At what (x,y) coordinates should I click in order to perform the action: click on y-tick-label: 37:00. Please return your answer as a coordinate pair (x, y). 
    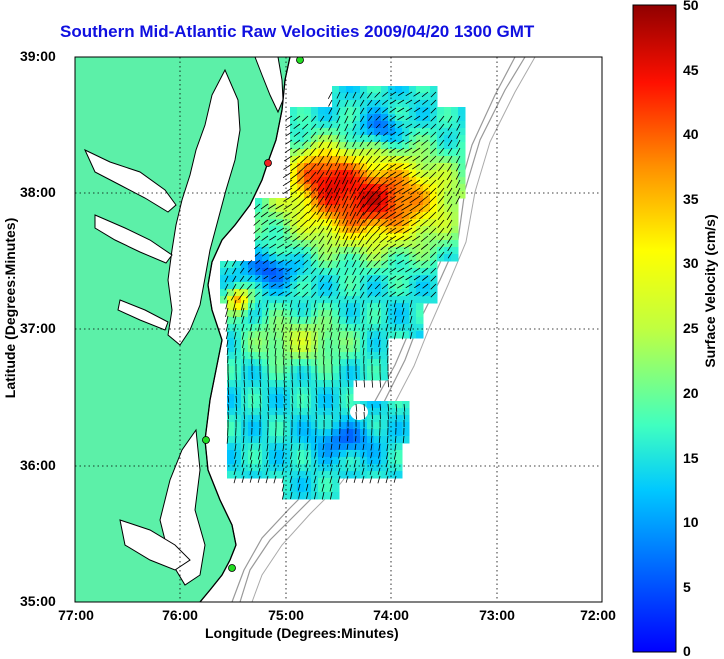
    Looking at the image, I should click on (38, 328).